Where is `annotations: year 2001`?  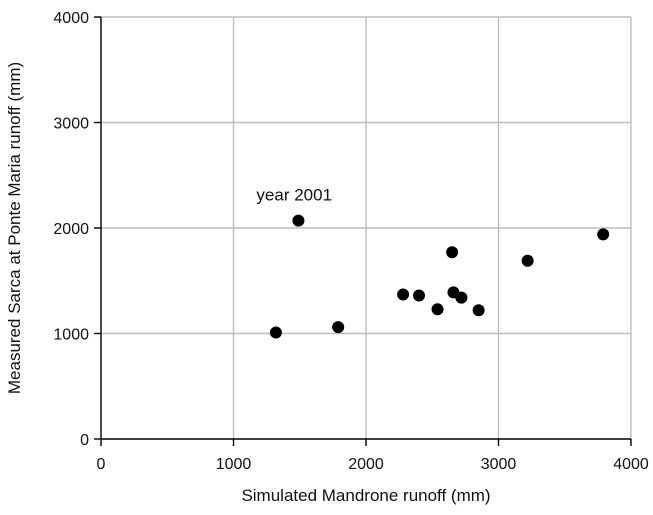 annotations: year 2001 is located at coordinates (294, 195).